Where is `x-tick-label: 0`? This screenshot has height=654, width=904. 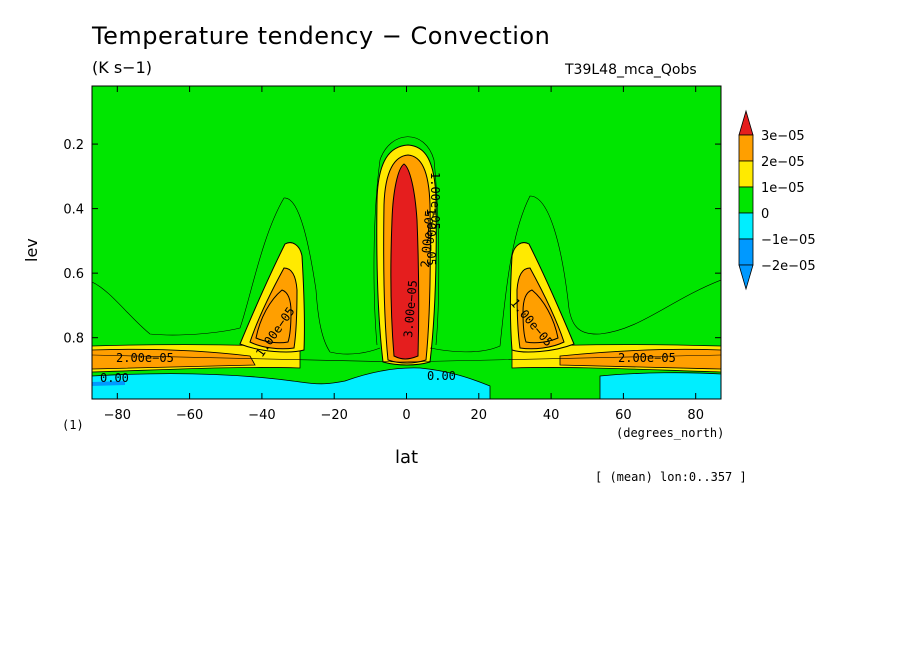 x-tick-label: 0 is located at coordinates (406, 415).